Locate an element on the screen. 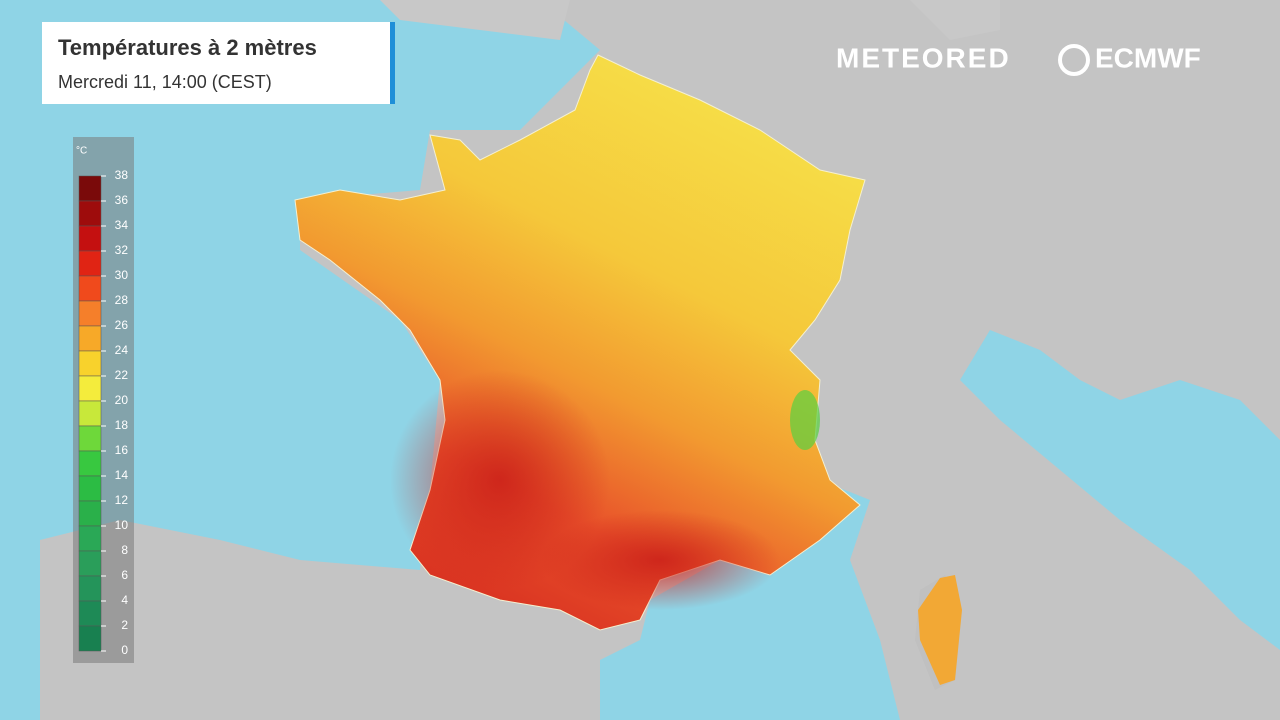  logo-icon is located at coordinates (1074, 60).